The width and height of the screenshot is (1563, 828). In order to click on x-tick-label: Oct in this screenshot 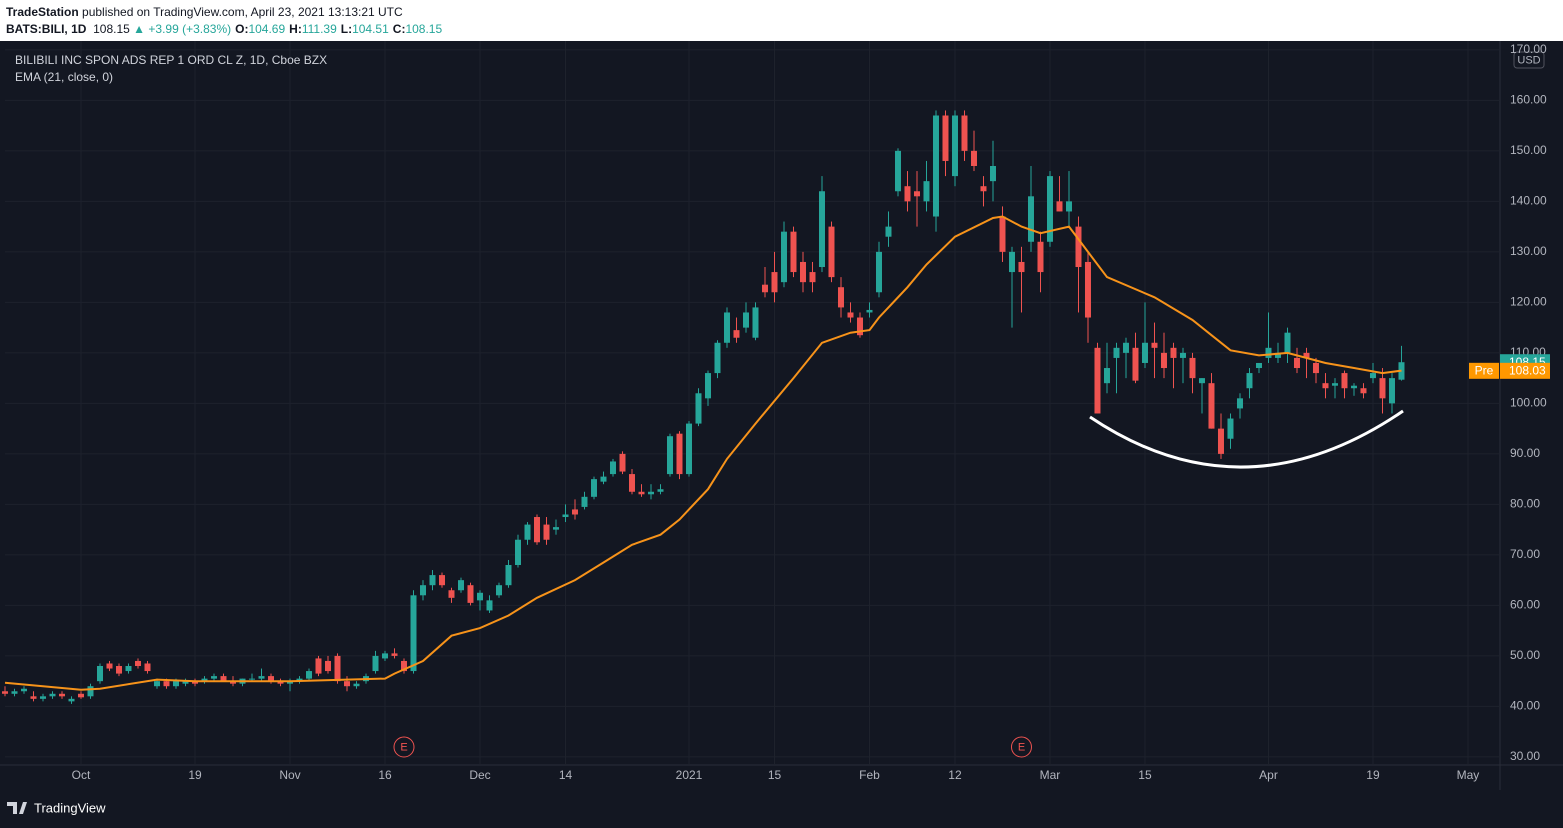, I will do `click(81, 775)`.